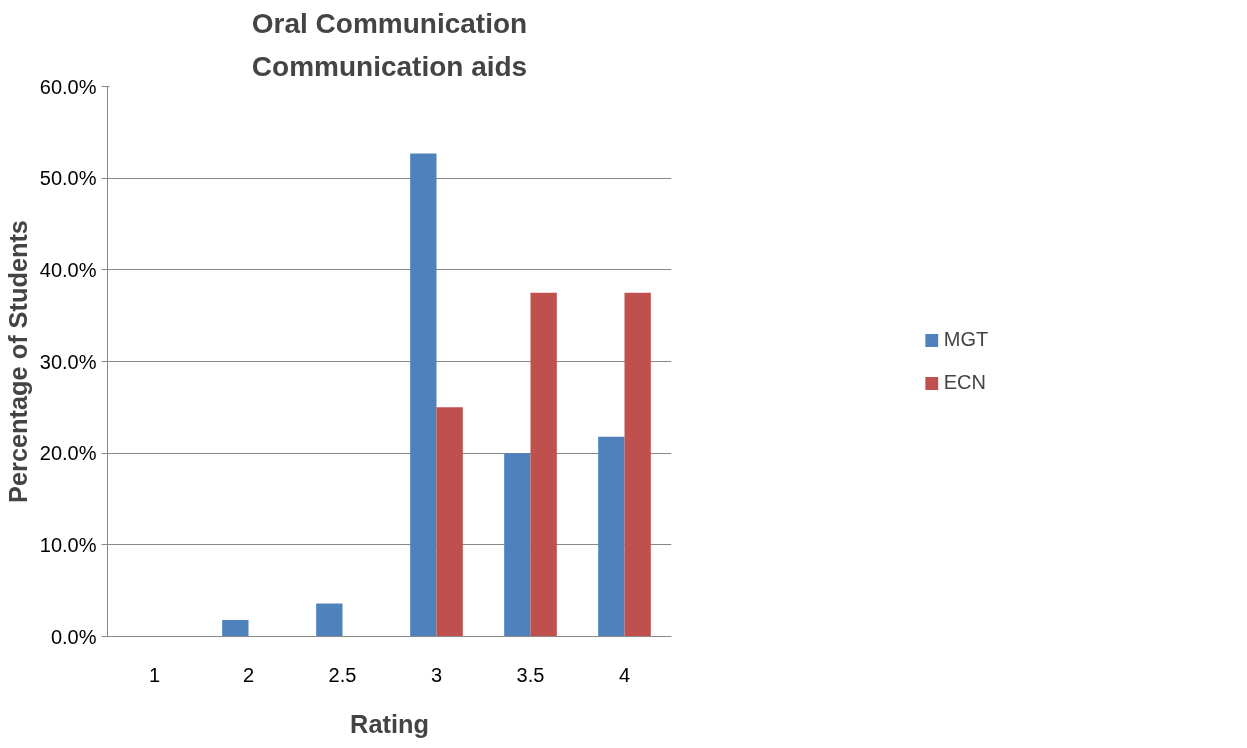  What do you see at coordinates (154, 674) in the screenshot?
I see `x-tick-label: 1` at bounding box center [154, 674].